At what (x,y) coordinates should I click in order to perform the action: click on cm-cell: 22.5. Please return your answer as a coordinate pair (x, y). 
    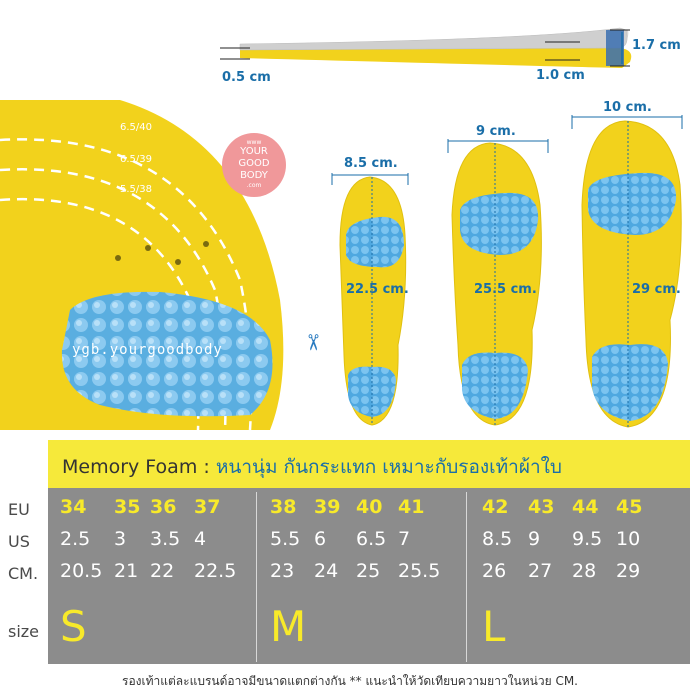
    Looking at the image, I should click on (215, 571).